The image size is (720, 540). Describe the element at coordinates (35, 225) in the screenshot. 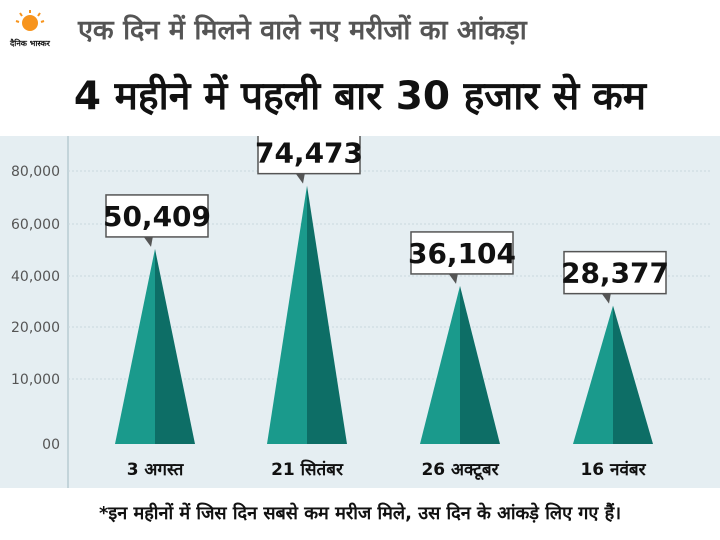

I see `y-tick-label: 60,000` at that location.